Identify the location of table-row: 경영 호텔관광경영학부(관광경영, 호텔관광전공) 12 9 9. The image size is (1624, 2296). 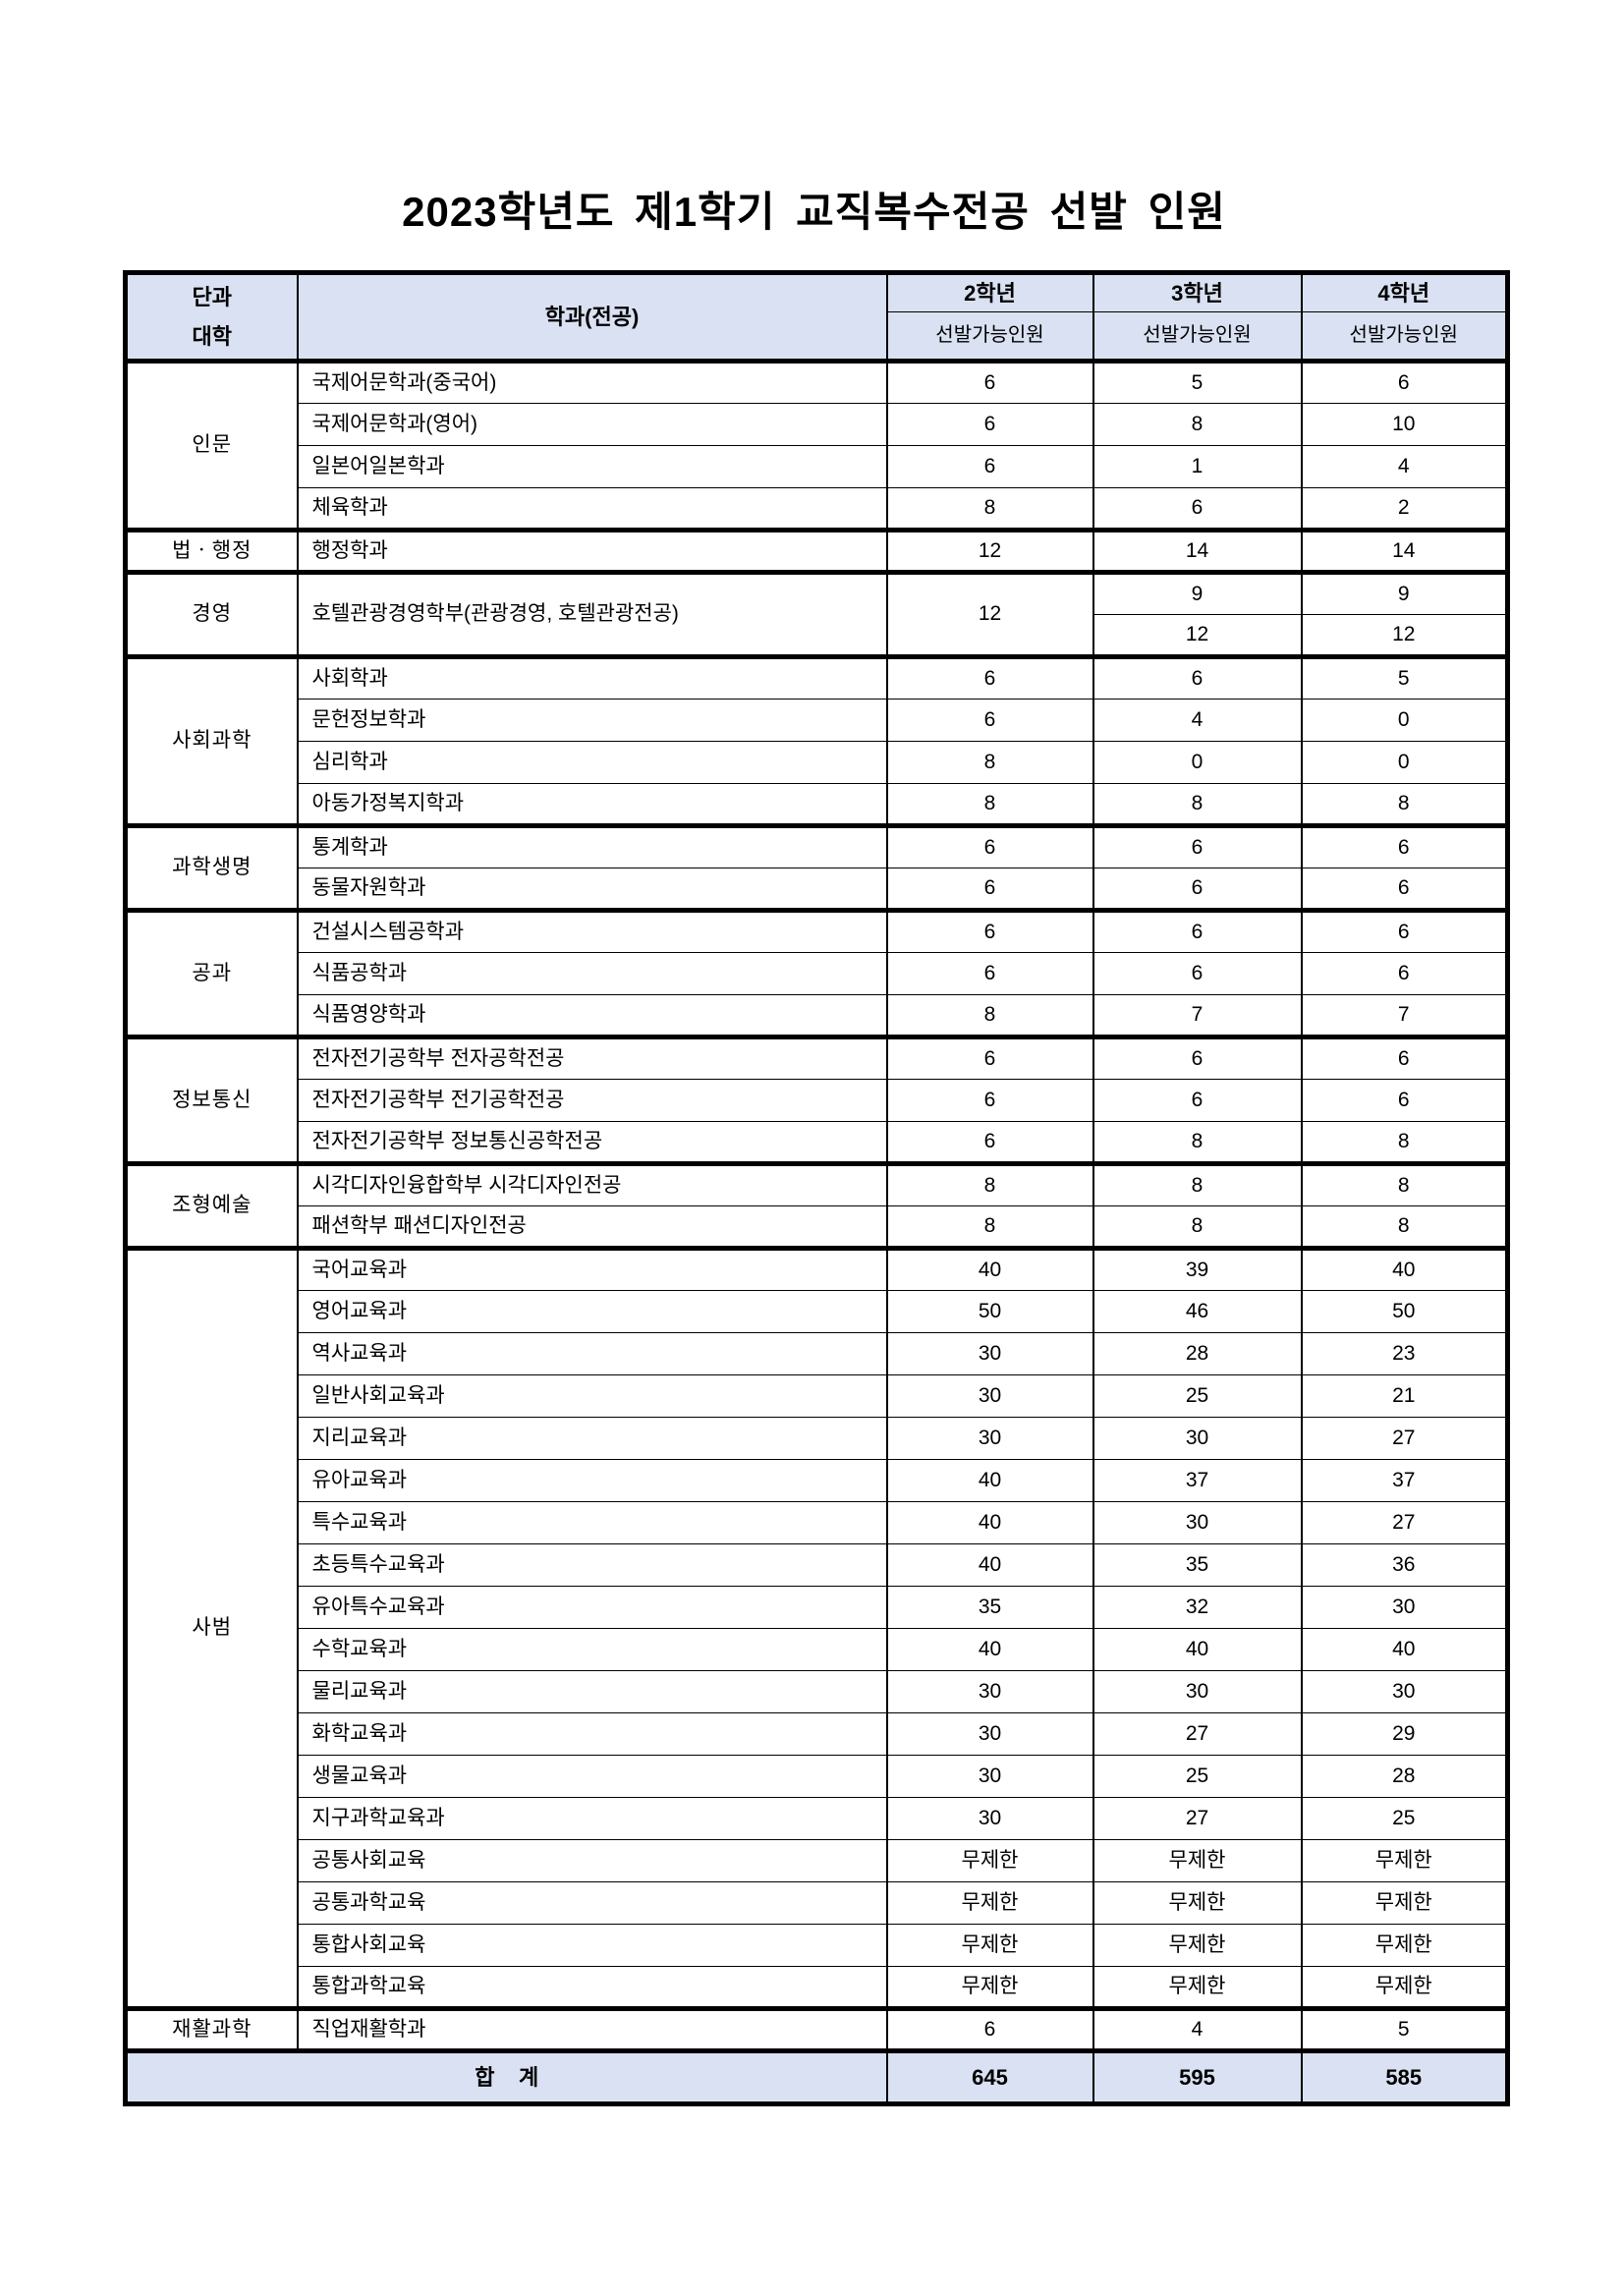
(816, 613).